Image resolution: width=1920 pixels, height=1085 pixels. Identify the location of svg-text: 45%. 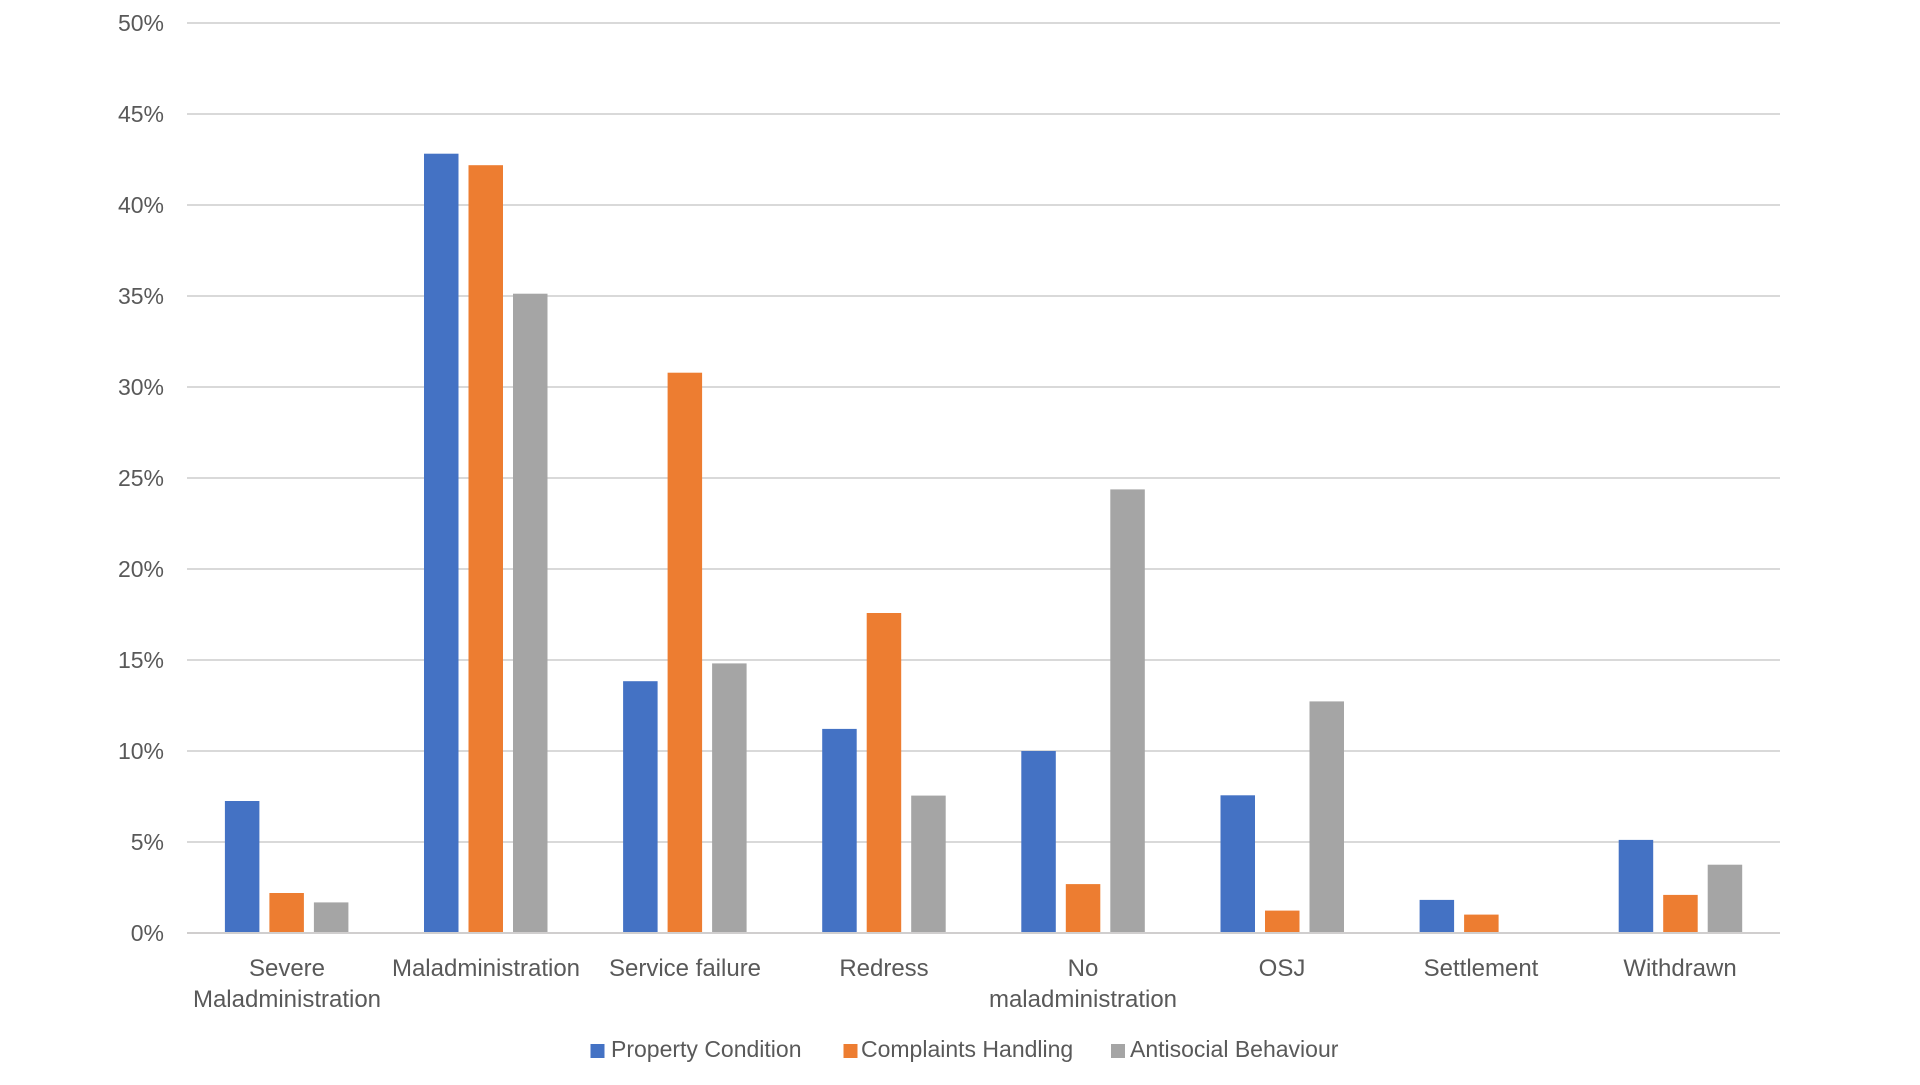
(141, 114).